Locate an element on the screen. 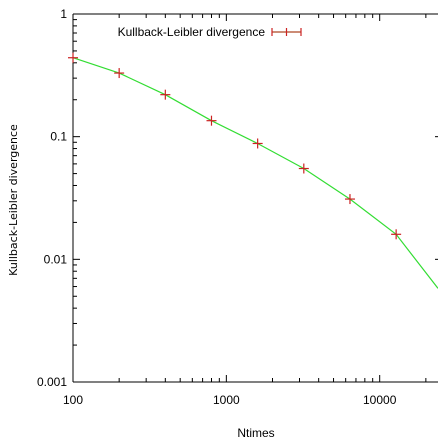 Image resolution: width=438 pixels, height=441 pixels. y-tick-label: 0.01 is located at coordinates (56, 259).